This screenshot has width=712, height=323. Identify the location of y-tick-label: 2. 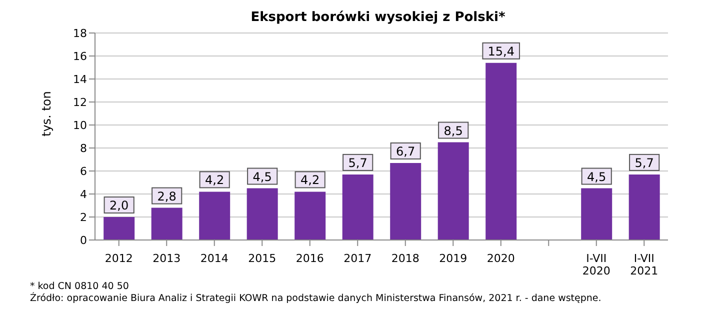
(83, 217).